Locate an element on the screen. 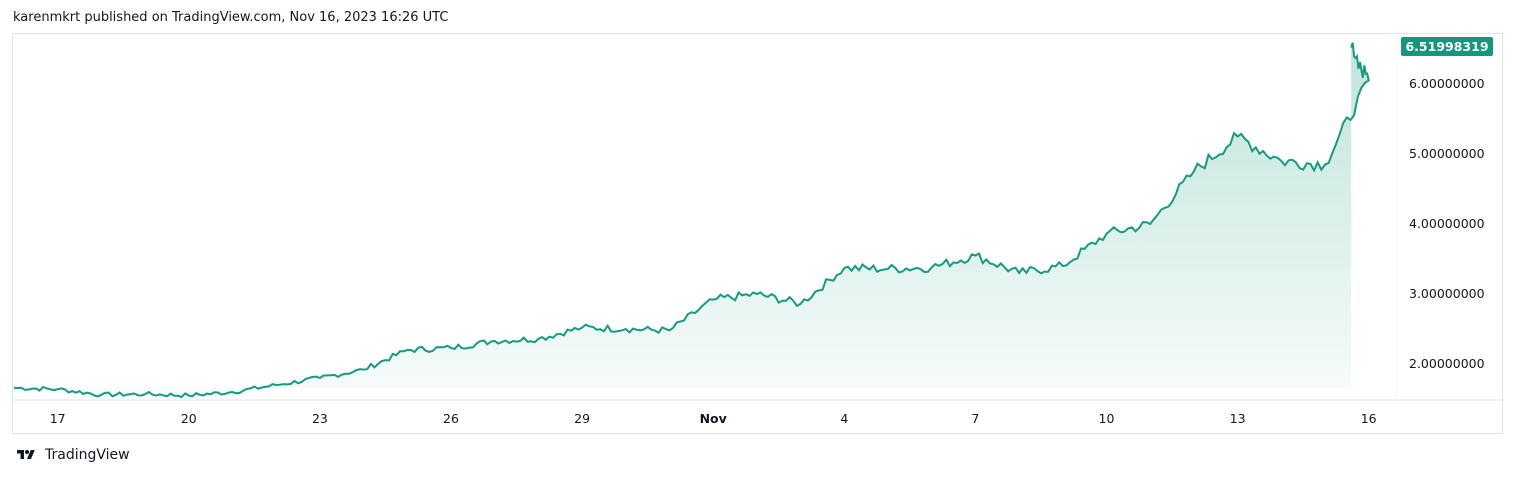 The height and width of the screenshot is (478, 1516). time-tick-label: Nov is located at coordinates (713, 418).